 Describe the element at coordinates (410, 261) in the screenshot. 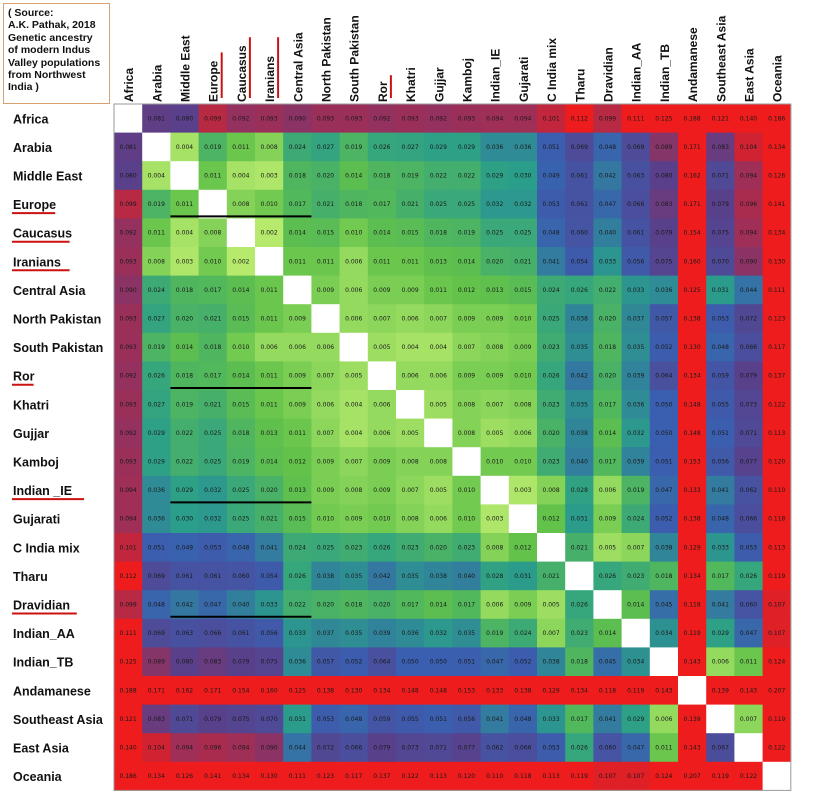

I see `cell-value-label: 0.011` at that location.